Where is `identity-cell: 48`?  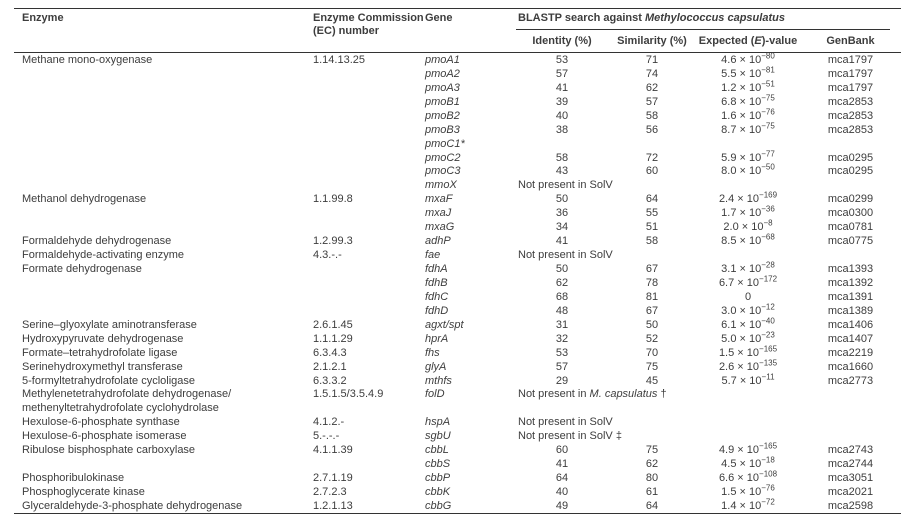 identity-cell: 48 is located at coordinates (562, 310).